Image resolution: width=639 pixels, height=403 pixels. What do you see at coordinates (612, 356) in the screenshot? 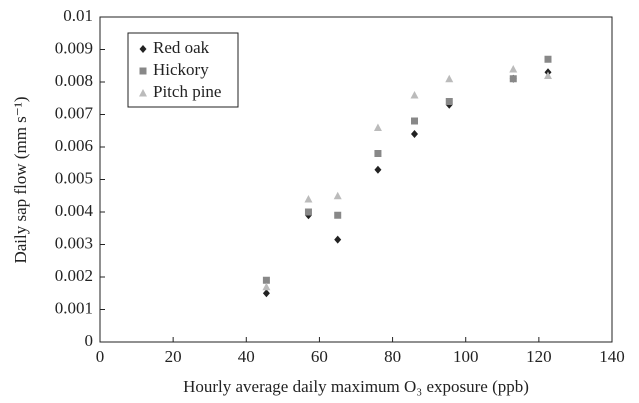
I see `x-tick-label: 140` at bounding box center [612, 356].